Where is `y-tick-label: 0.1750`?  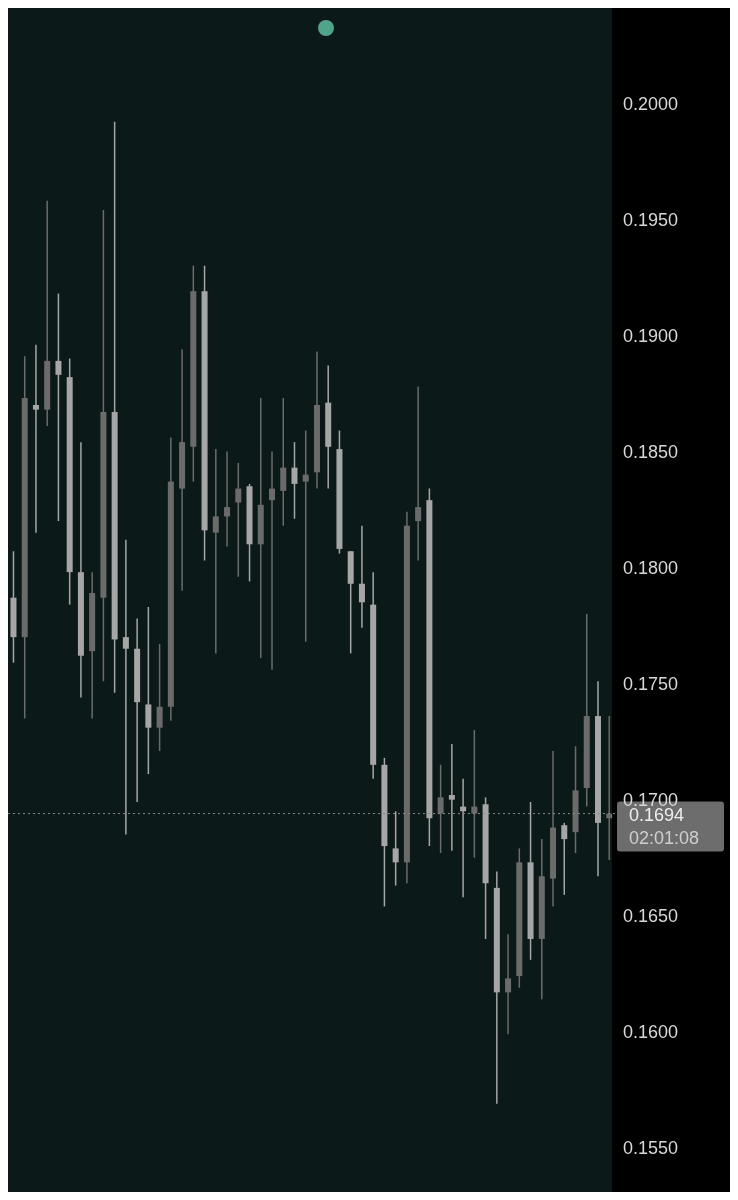
y-tick-label: 0.1750 is located at coordinates (651, 683).